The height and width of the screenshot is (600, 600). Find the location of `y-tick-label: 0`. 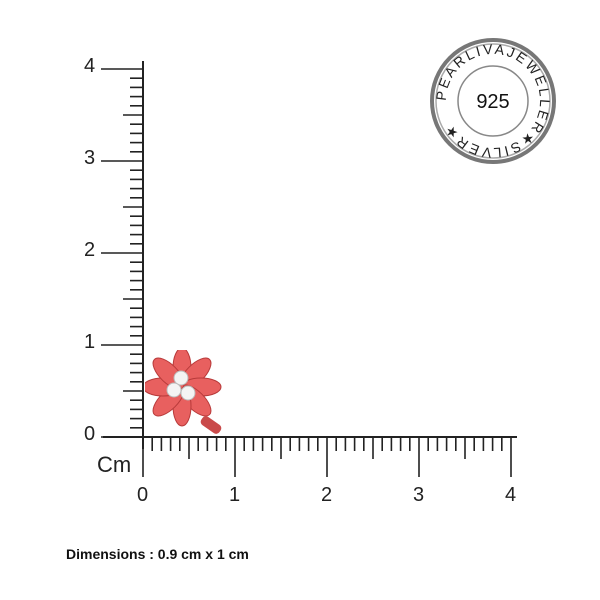

y-tick-label: 0 is located at coordinates (90, 434).